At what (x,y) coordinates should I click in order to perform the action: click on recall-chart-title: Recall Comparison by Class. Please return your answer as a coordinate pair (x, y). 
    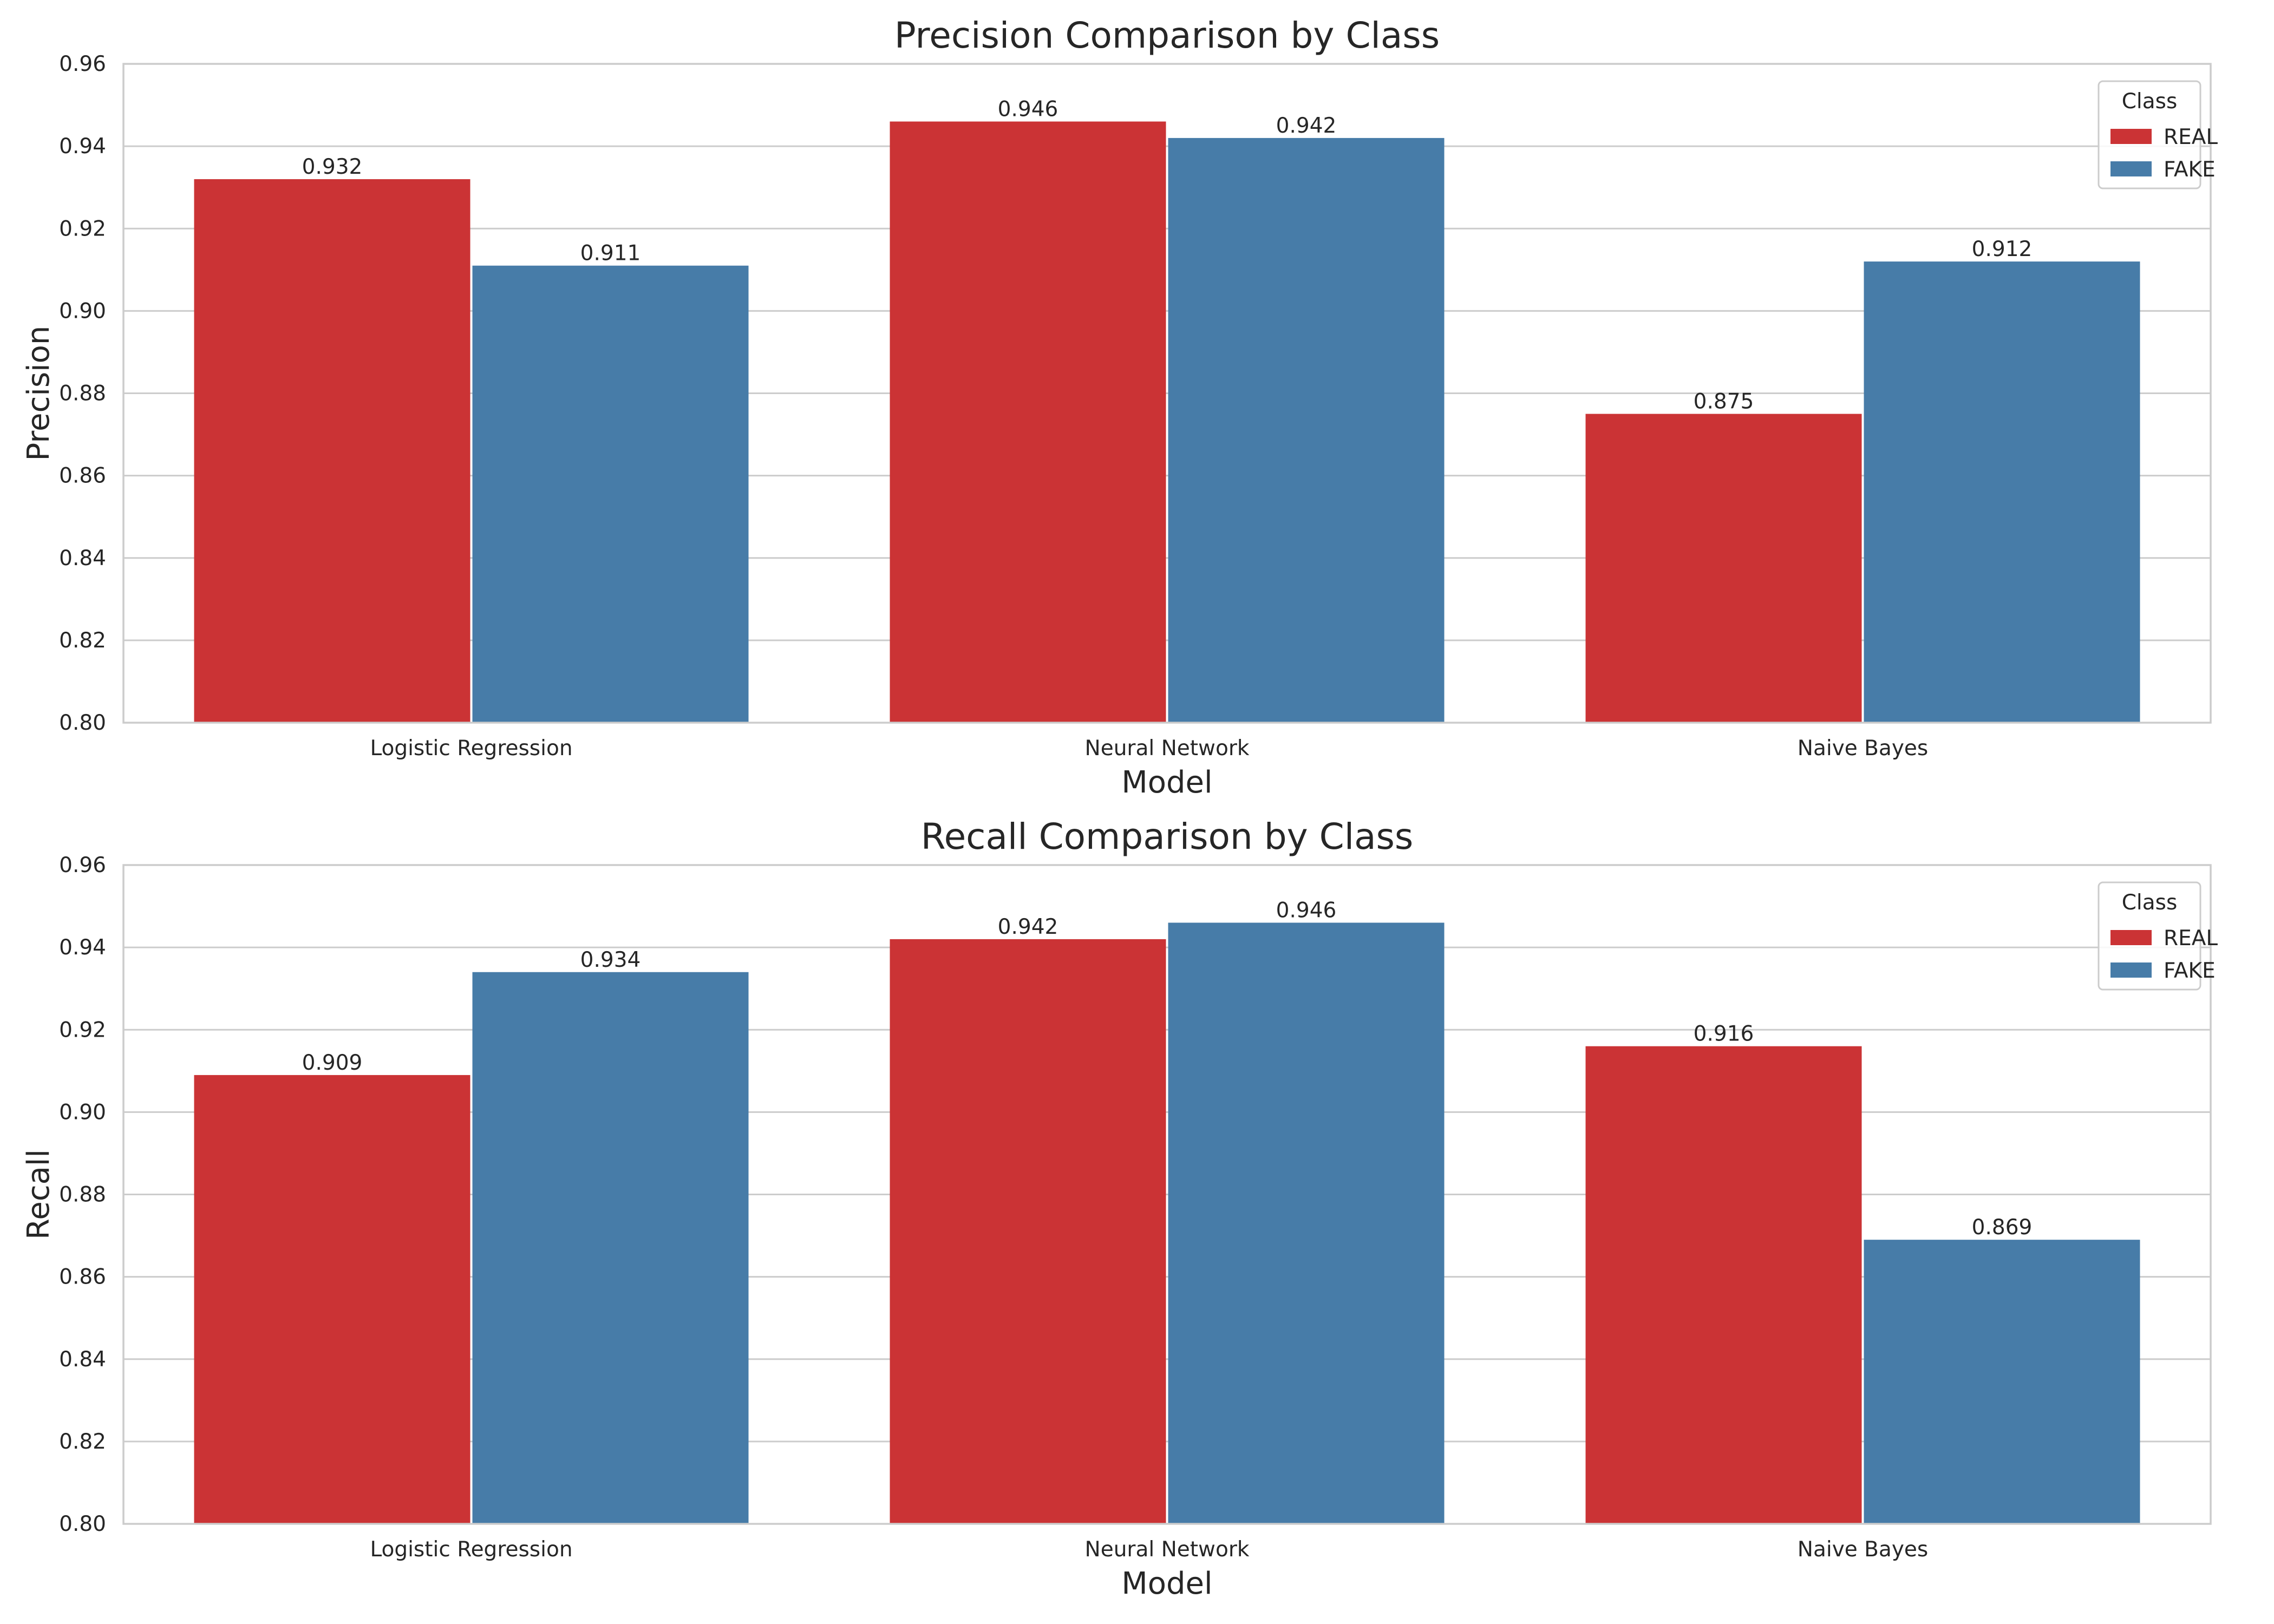
    Looking at the image, I should click on (1168, 837).